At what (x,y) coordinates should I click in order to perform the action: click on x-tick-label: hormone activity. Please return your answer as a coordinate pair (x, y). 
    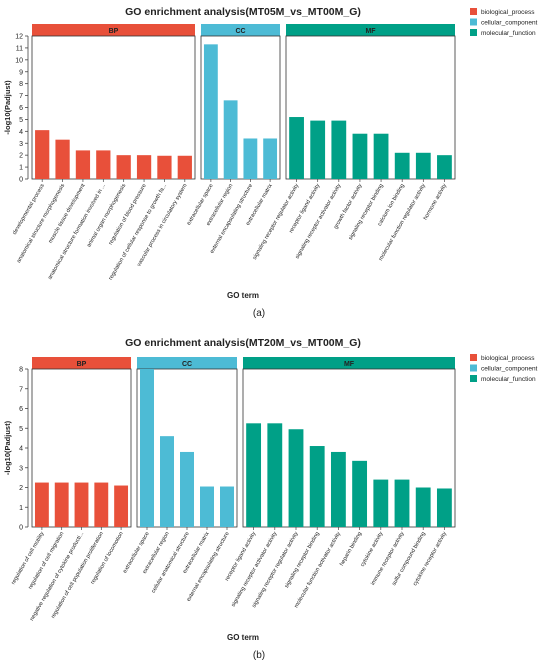
    Looking at the image, I should click on (436, 202).